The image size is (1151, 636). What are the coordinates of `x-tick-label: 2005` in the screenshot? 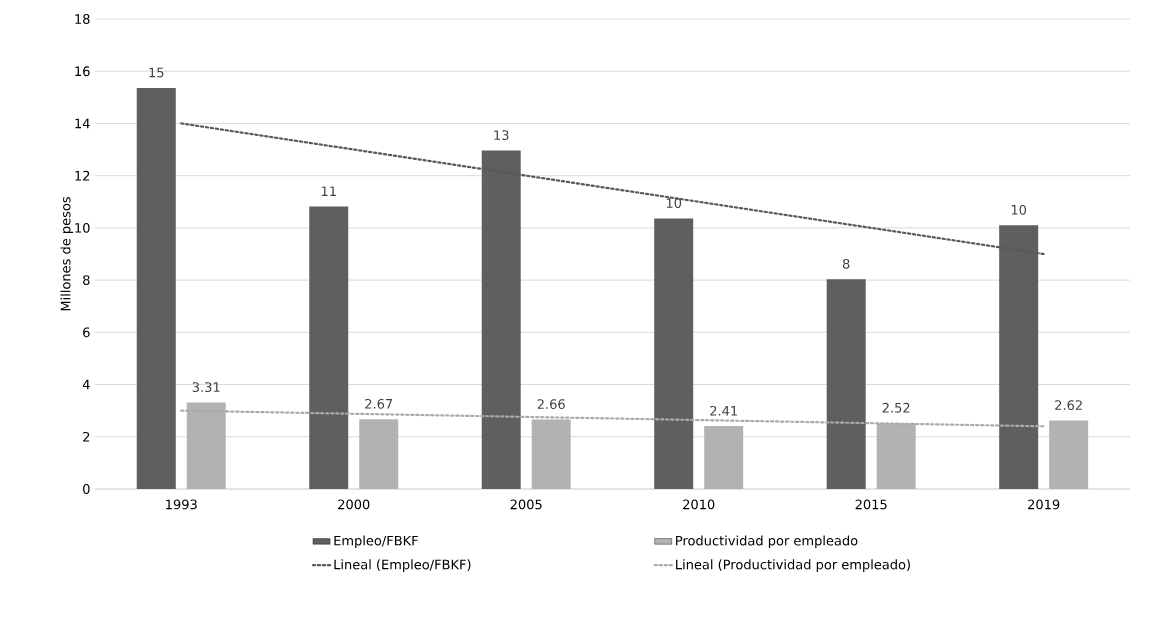 It's located at (526, 504).